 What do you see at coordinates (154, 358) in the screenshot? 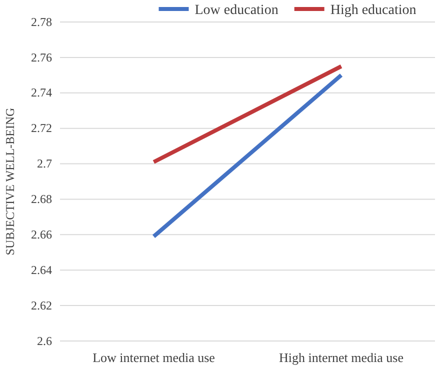
I see `x-tick-label: Low internet media use` at bounding box center [154, 358].